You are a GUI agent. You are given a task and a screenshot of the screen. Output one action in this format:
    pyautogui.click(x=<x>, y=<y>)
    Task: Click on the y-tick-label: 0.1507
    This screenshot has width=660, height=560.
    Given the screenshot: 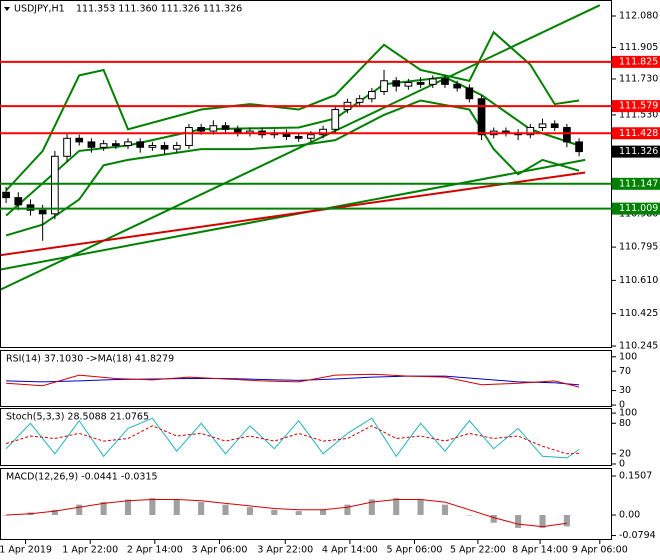 What is the action you would take?
    pyautogui.click(x=635, y=475)
    